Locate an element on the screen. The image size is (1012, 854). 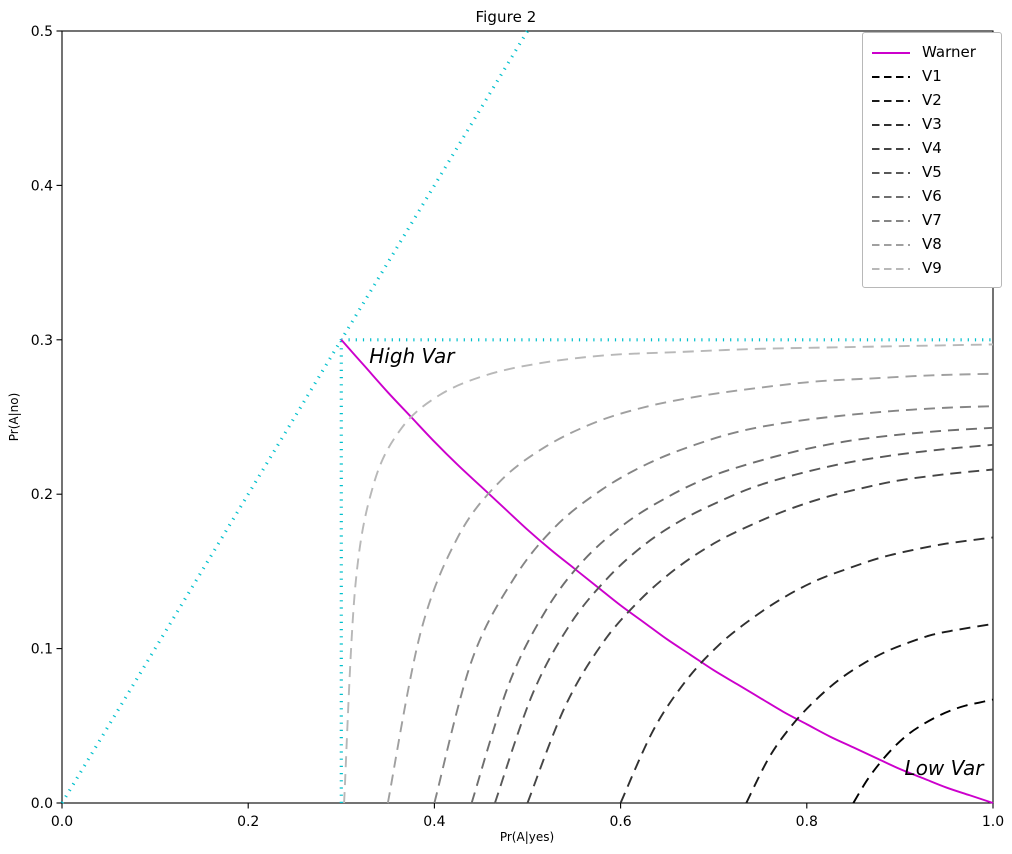
legend-label: V4 is located at coordinates (932, 147).